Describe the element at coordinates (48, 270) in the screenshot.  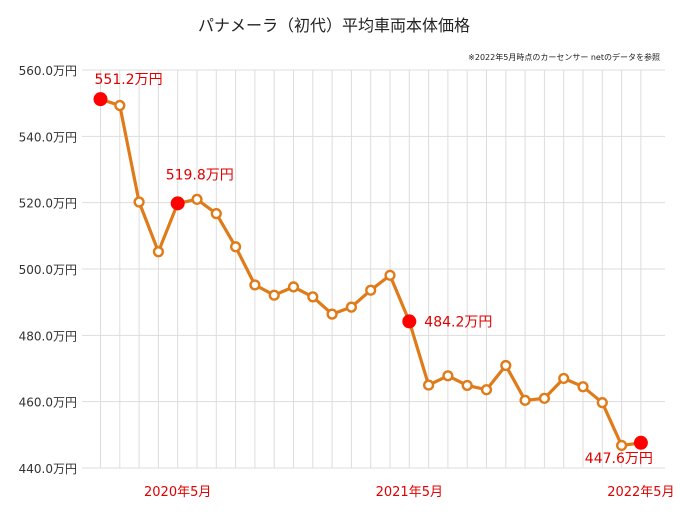
I see `y-tick-label: 500.0万円` at that location.